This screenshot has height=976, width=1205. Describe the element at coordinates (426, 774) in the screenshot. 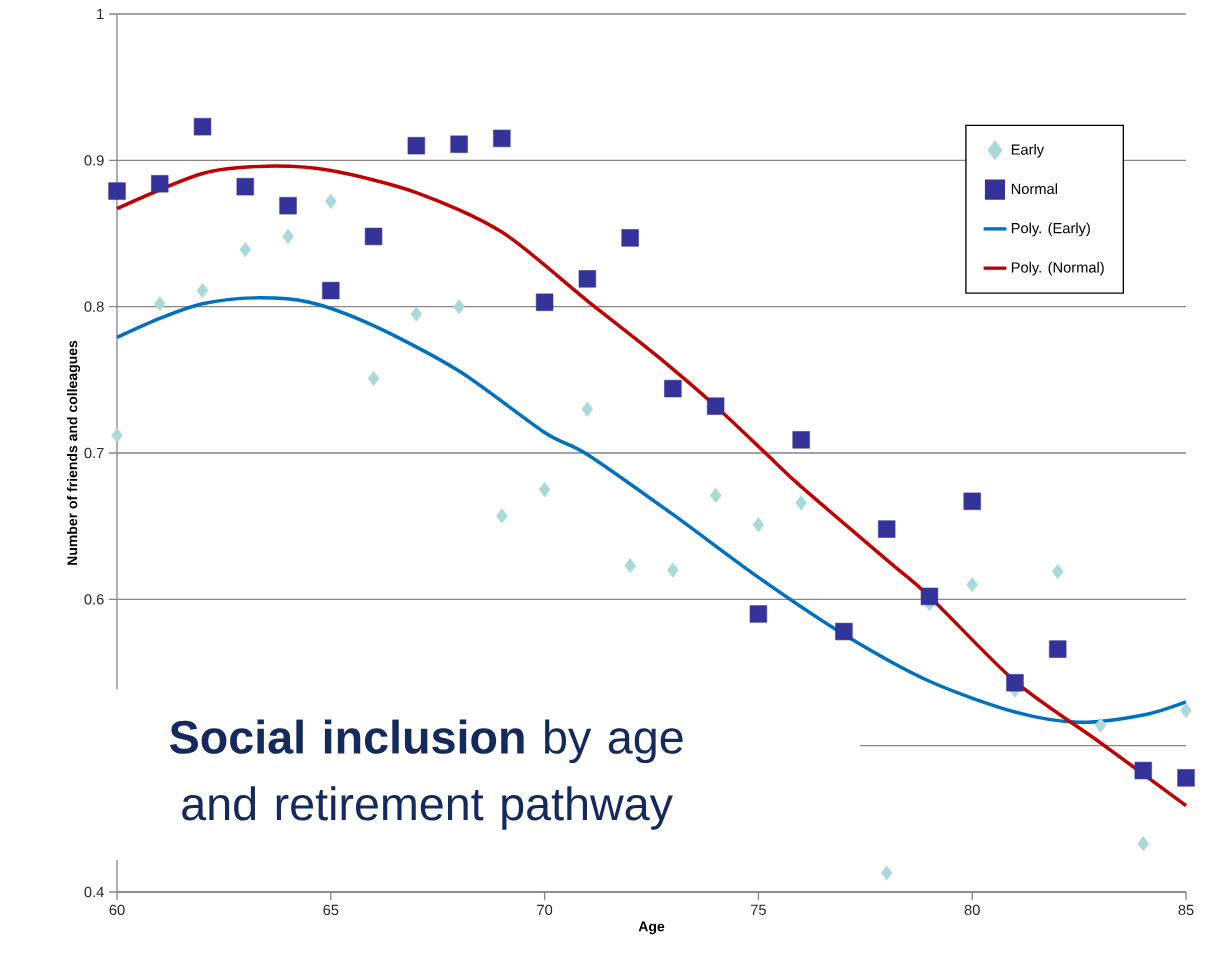

I see `text: Social inclusion by age and retirement pathway` at that location.